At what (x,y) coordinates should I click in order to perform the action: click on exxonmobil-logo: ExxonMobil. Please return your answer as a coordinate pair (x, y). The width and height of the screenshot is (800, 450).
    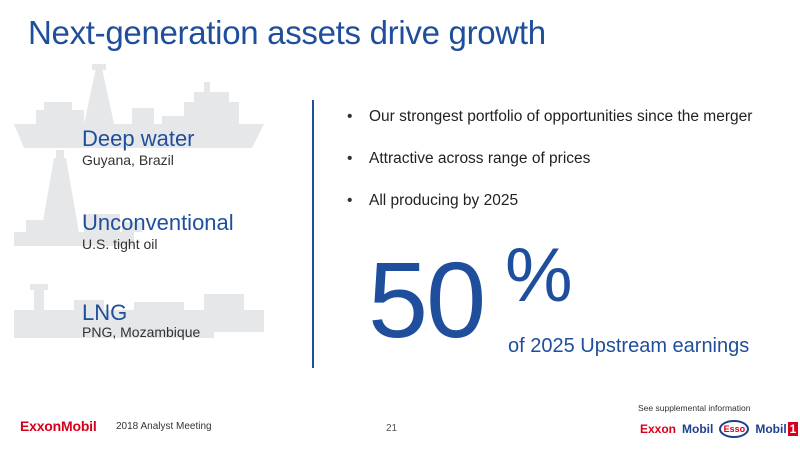
    Looking at the image, I should click on (58, 426).